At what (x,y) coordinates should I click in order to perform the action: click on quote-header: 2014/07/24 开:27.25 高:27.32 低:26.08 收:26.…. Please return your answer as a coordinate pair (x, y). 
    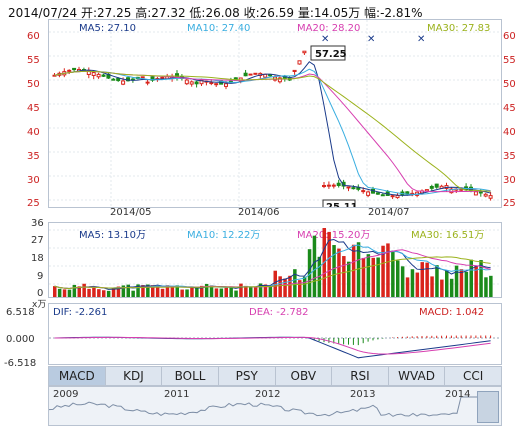
    Looking at the image, I should click on (215, 13).